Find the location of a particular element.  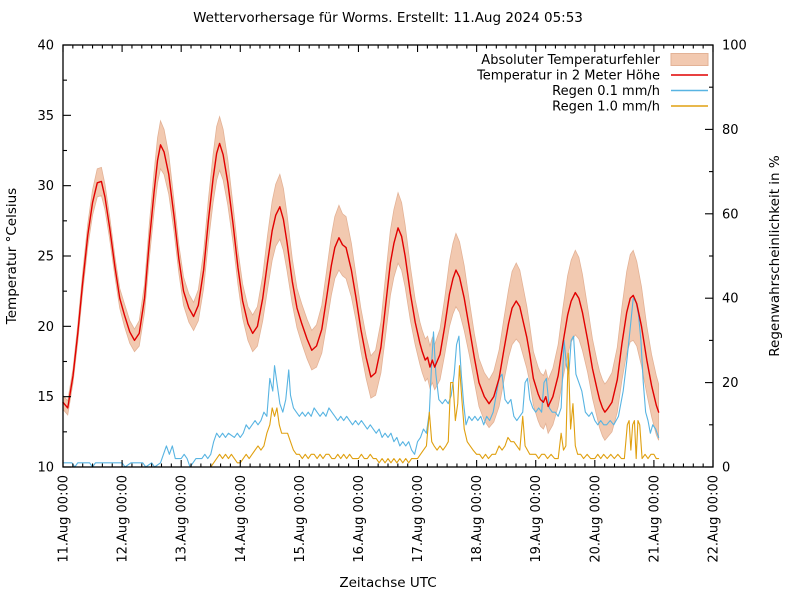

y-left-tick-label: 35 is located at coordinates (45, 116).